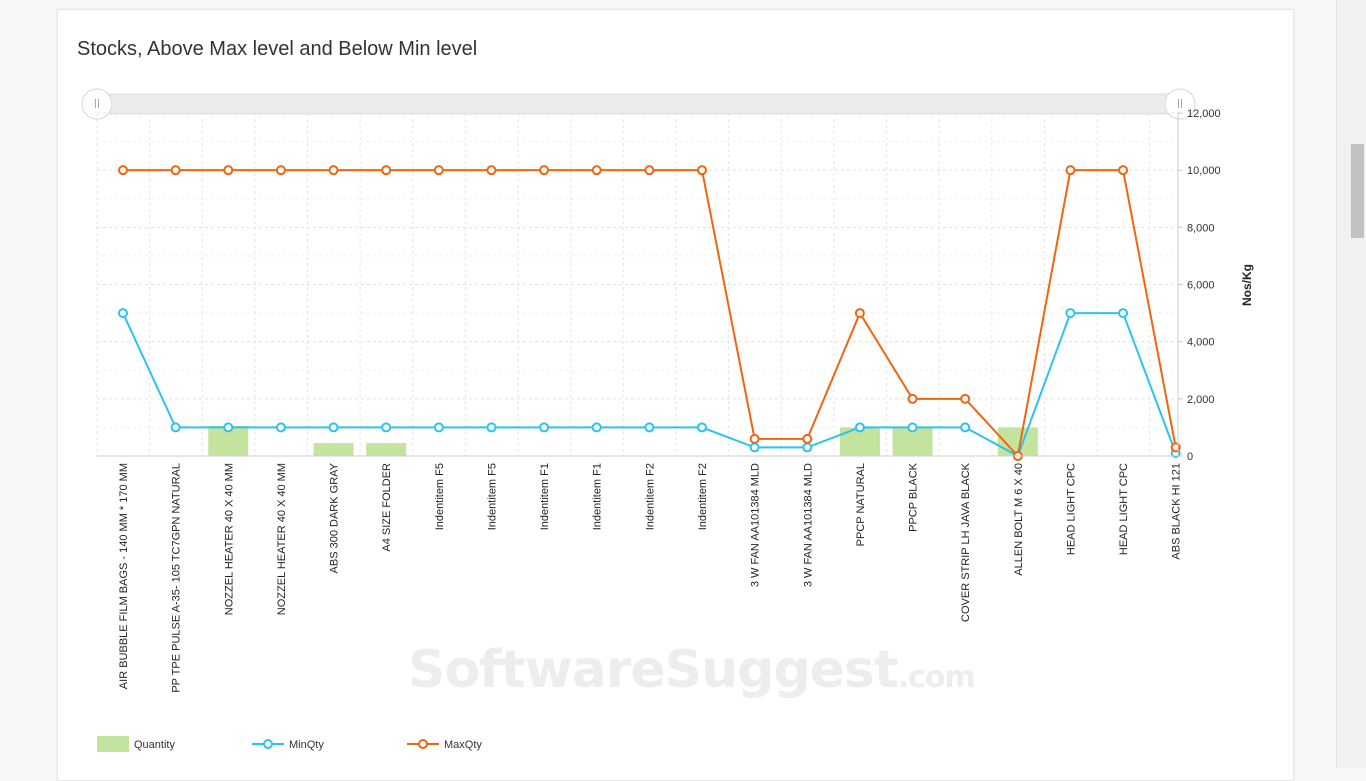 The height and width of the screenshot is (781, 1366). What do you see at coordinates (936, 677) in the screenshot?
I see `watermark-suffix: .com` at bounding box center [936, 677].